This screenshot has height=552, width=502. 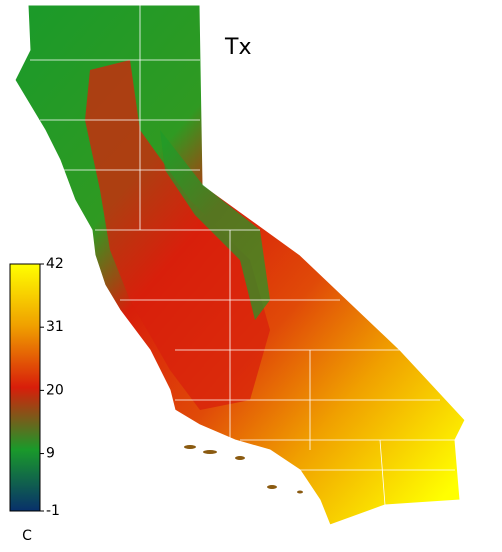 What do you see at coordinates (25, 387) in the screenshot?
I see `colorbar` at bounding box center [25, 387].